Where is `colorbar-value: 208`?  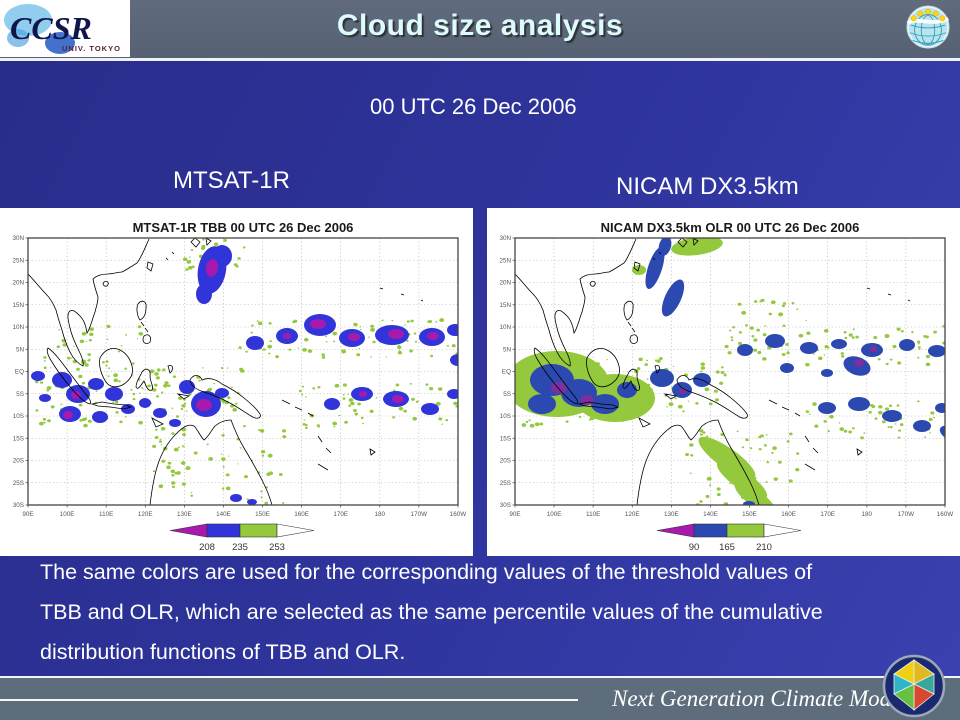
colorbar-value: 208 is located at coordinates (207, 547).